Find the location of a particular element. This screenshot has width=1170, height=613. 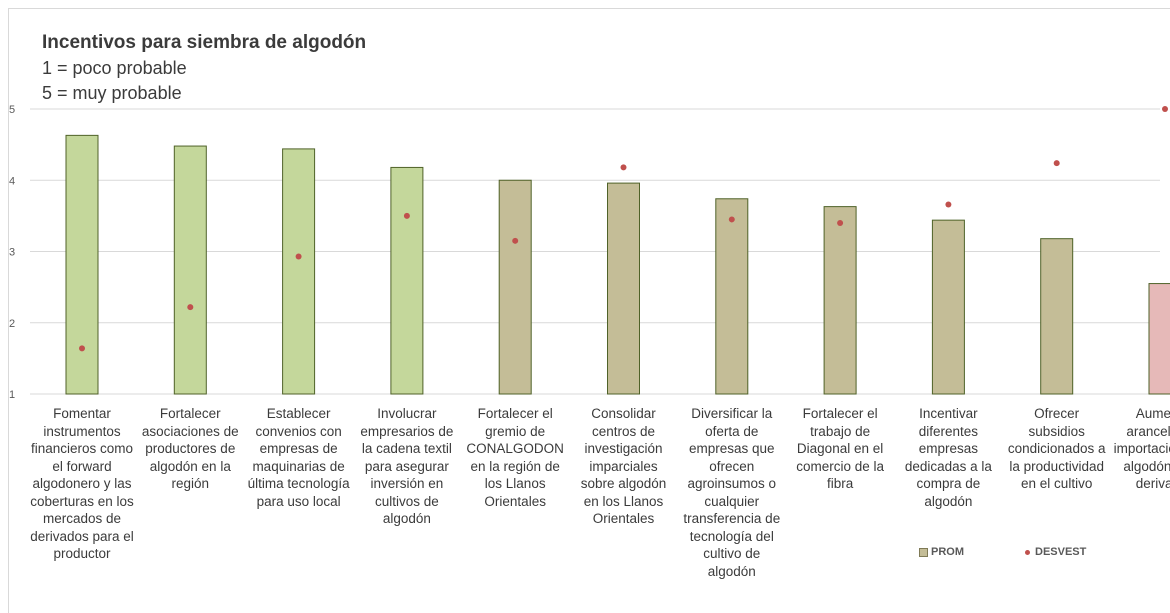

legend-desvest-marker is located at coordinates (1027, 552).